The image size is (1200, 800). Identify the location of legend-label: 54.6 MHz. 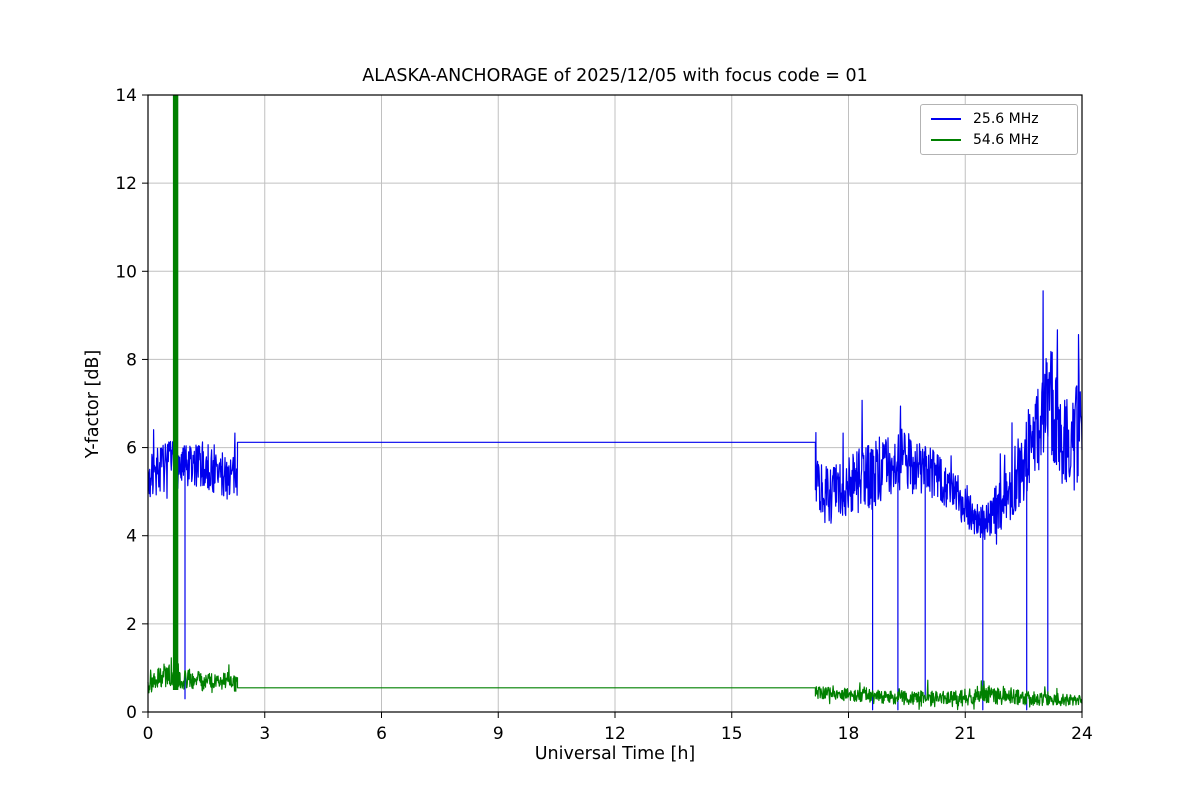
(1006, 140).